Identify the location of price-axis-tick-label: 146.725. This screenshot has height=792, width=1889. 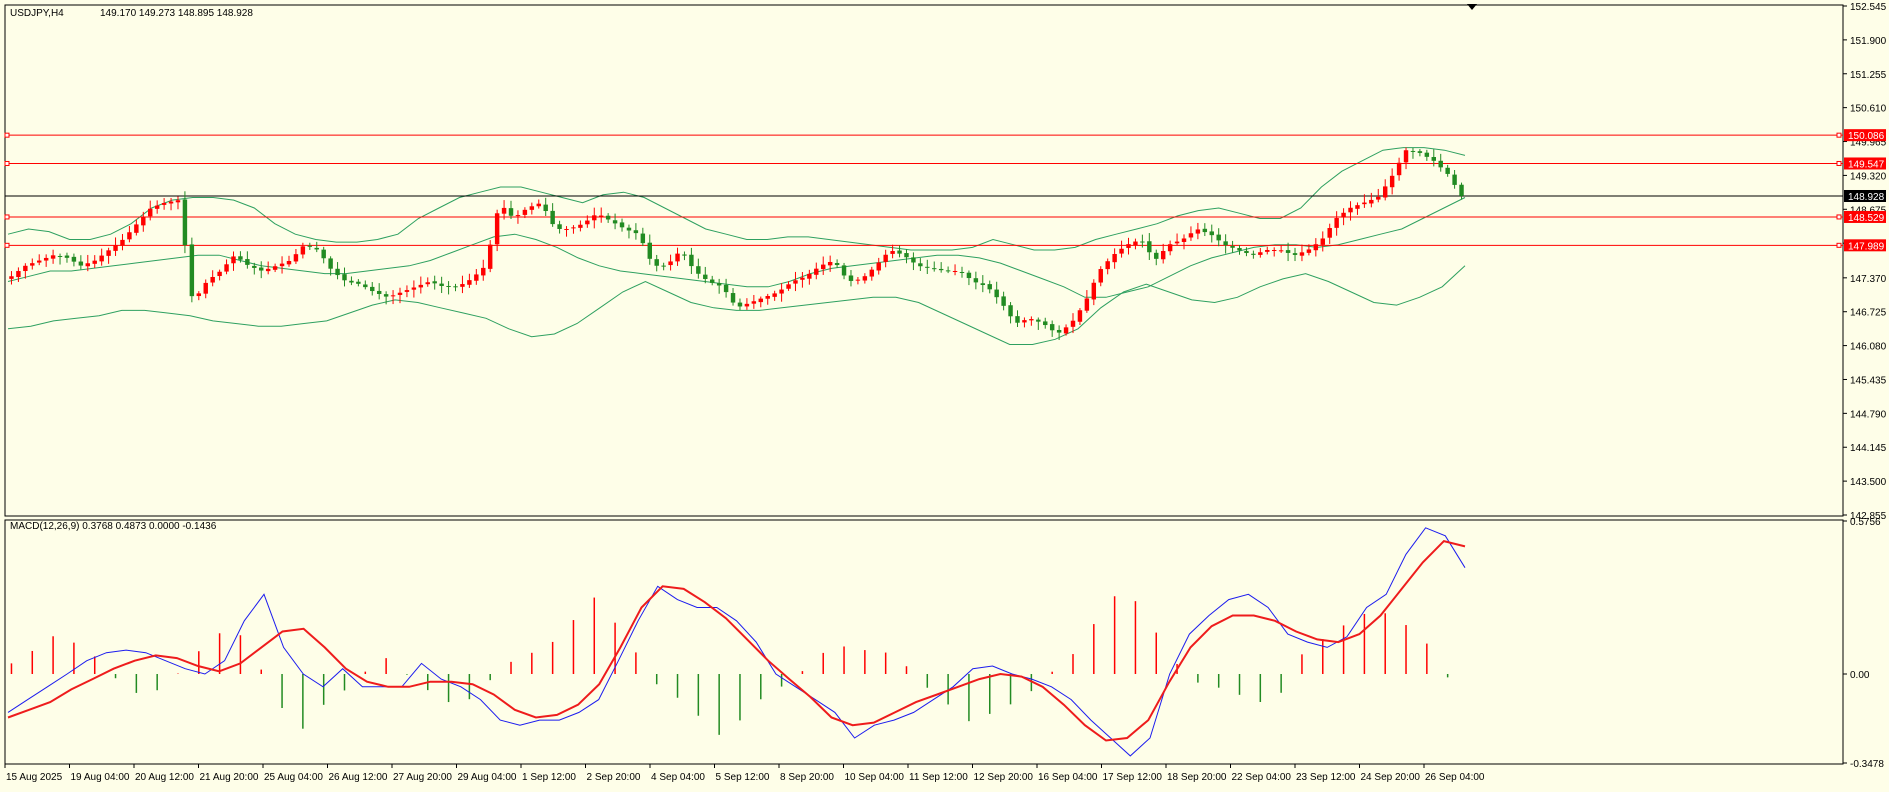
(1868, 313).